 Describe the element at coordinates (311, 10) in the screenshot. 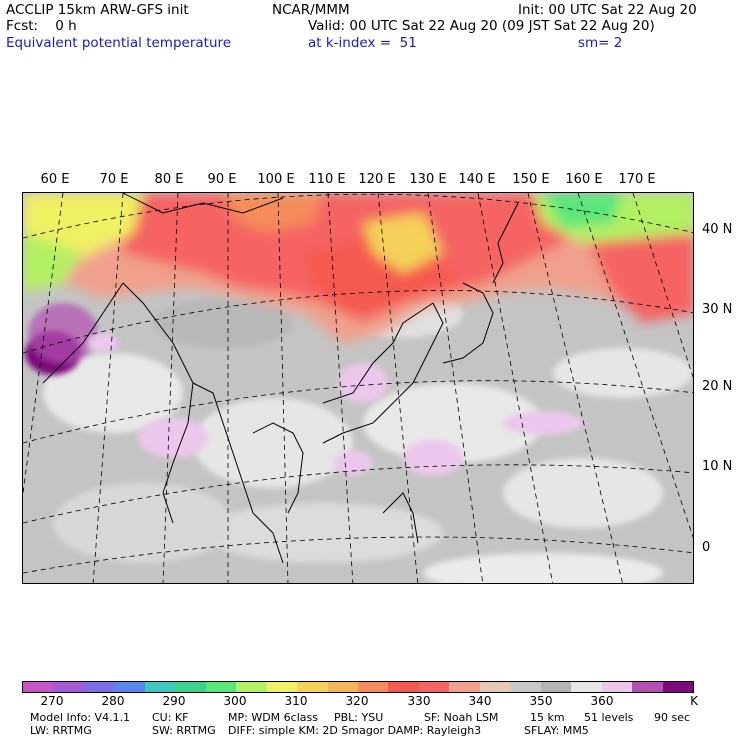

I see `center-name: NCAR/MMM` at that location.